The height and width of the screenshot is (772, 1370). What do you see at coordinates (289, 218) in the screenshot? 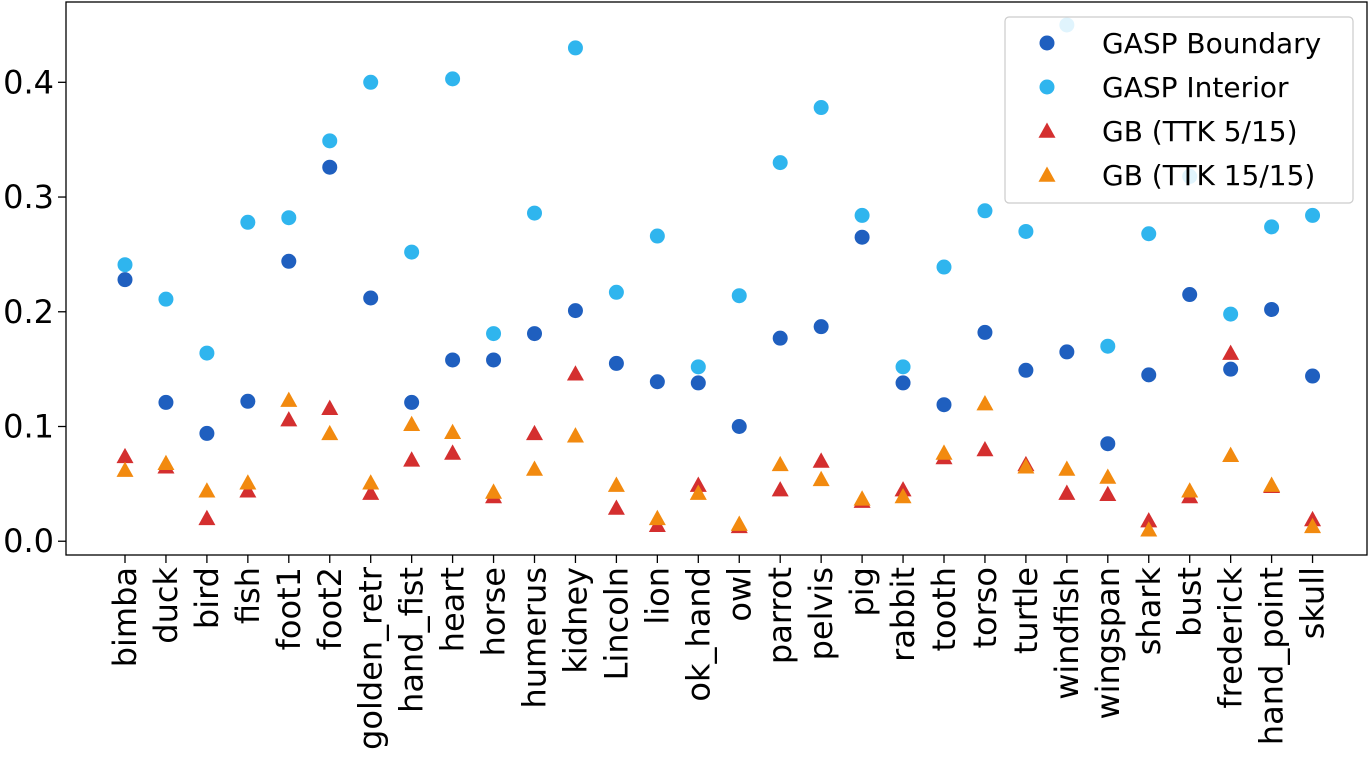
I see `point-gasp-interior-foot1` at bounding box center [289, 218].